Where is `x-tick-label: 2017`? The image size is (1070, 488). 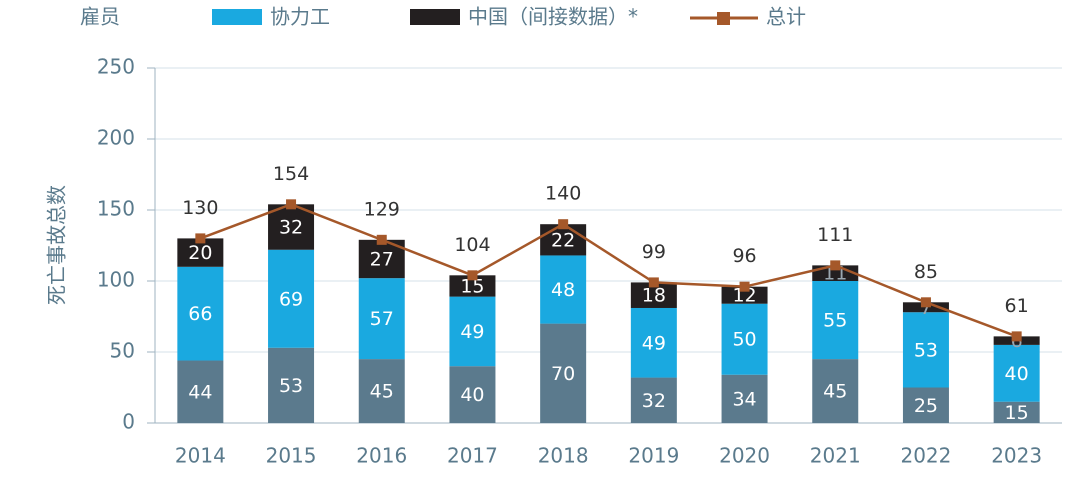
x-tick-label: 2017 is located at coordinates (472, 456).